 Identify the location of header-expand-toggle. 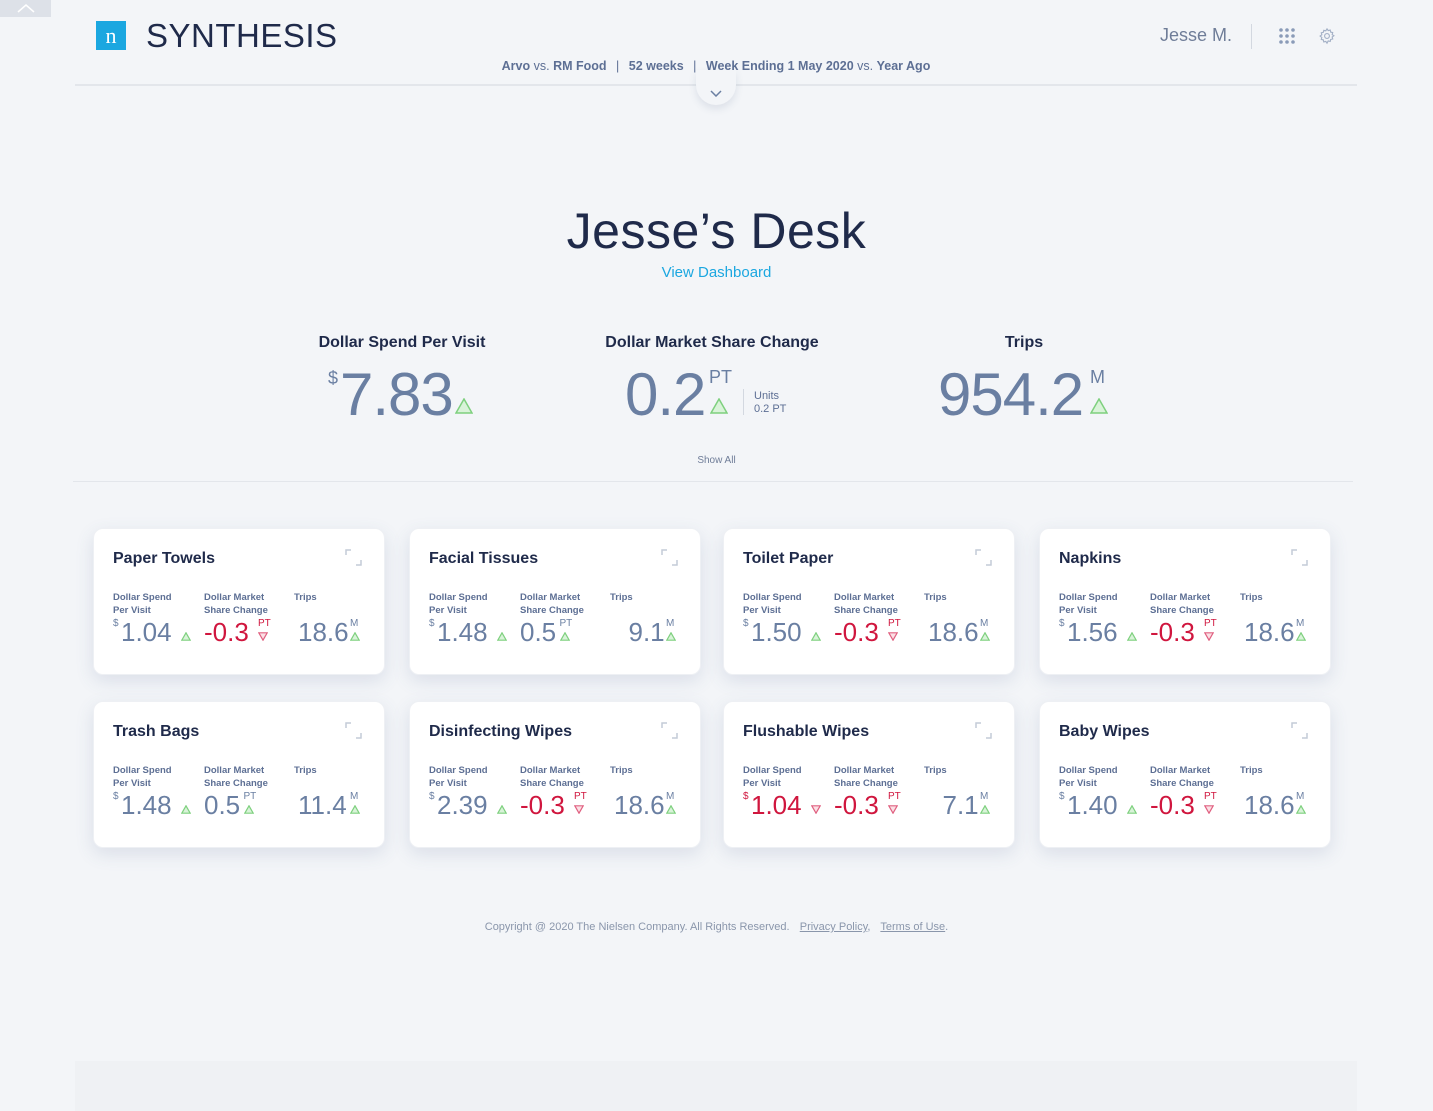
(716, 87).